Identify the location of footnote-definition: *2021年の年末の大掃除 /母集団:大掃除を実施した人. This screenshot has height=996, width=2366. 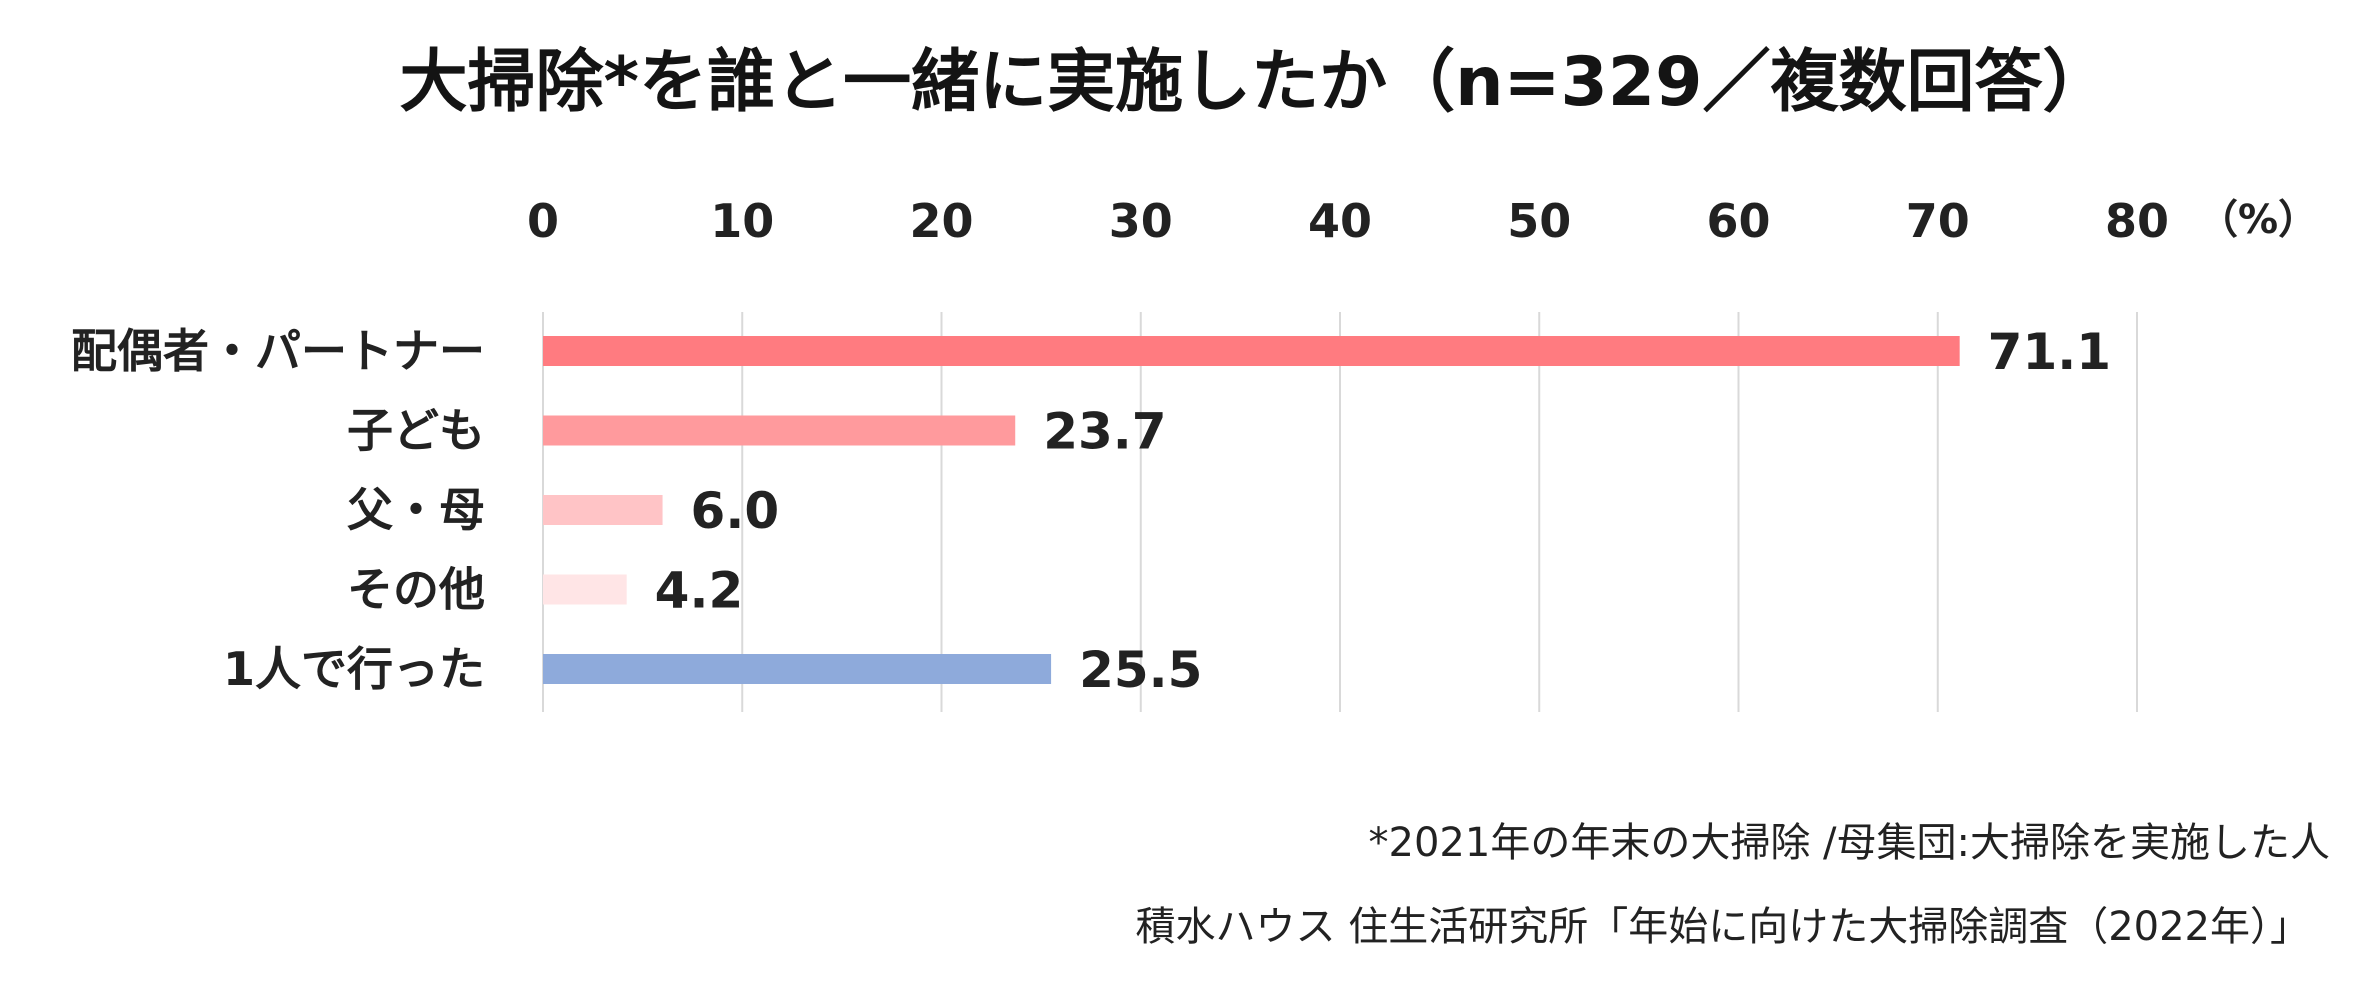
(1849, 843).